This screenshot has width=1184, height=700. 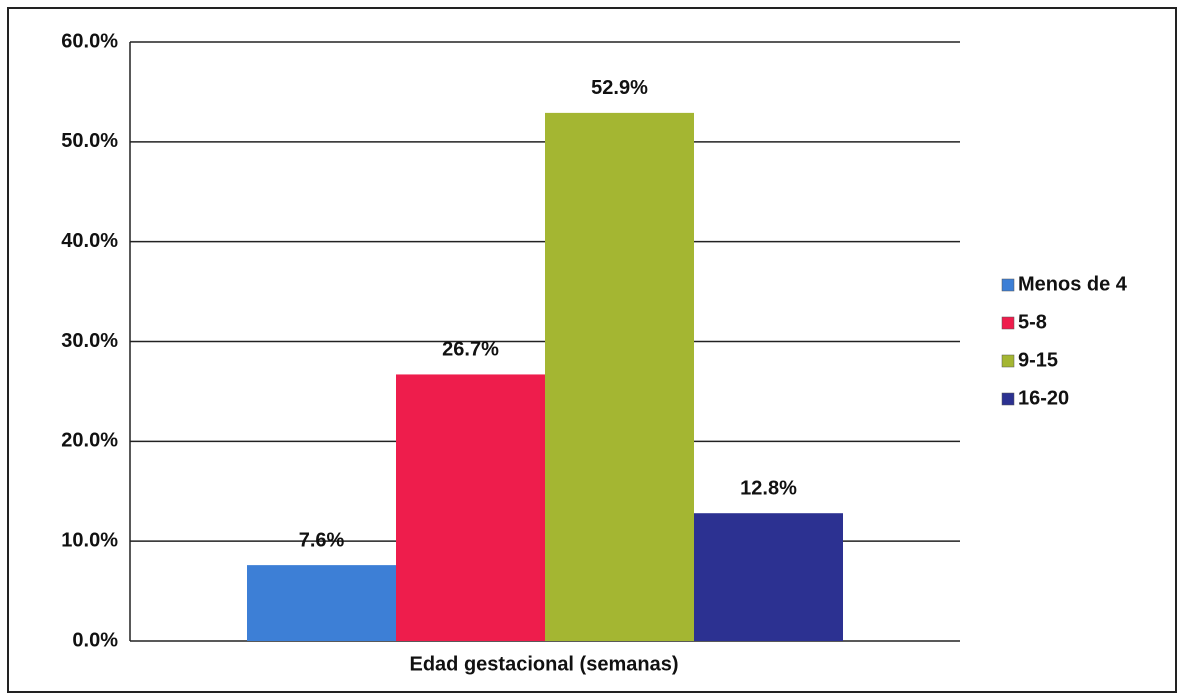 I want to click on legend-label: 16-20, so click(x=1043, y=398).